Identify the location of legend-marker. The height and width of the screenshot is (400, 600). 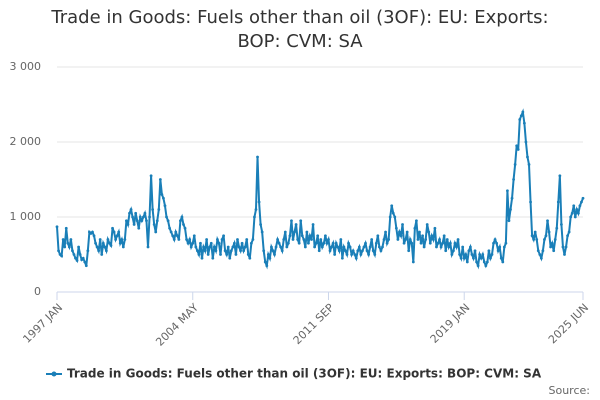
(54, 374).